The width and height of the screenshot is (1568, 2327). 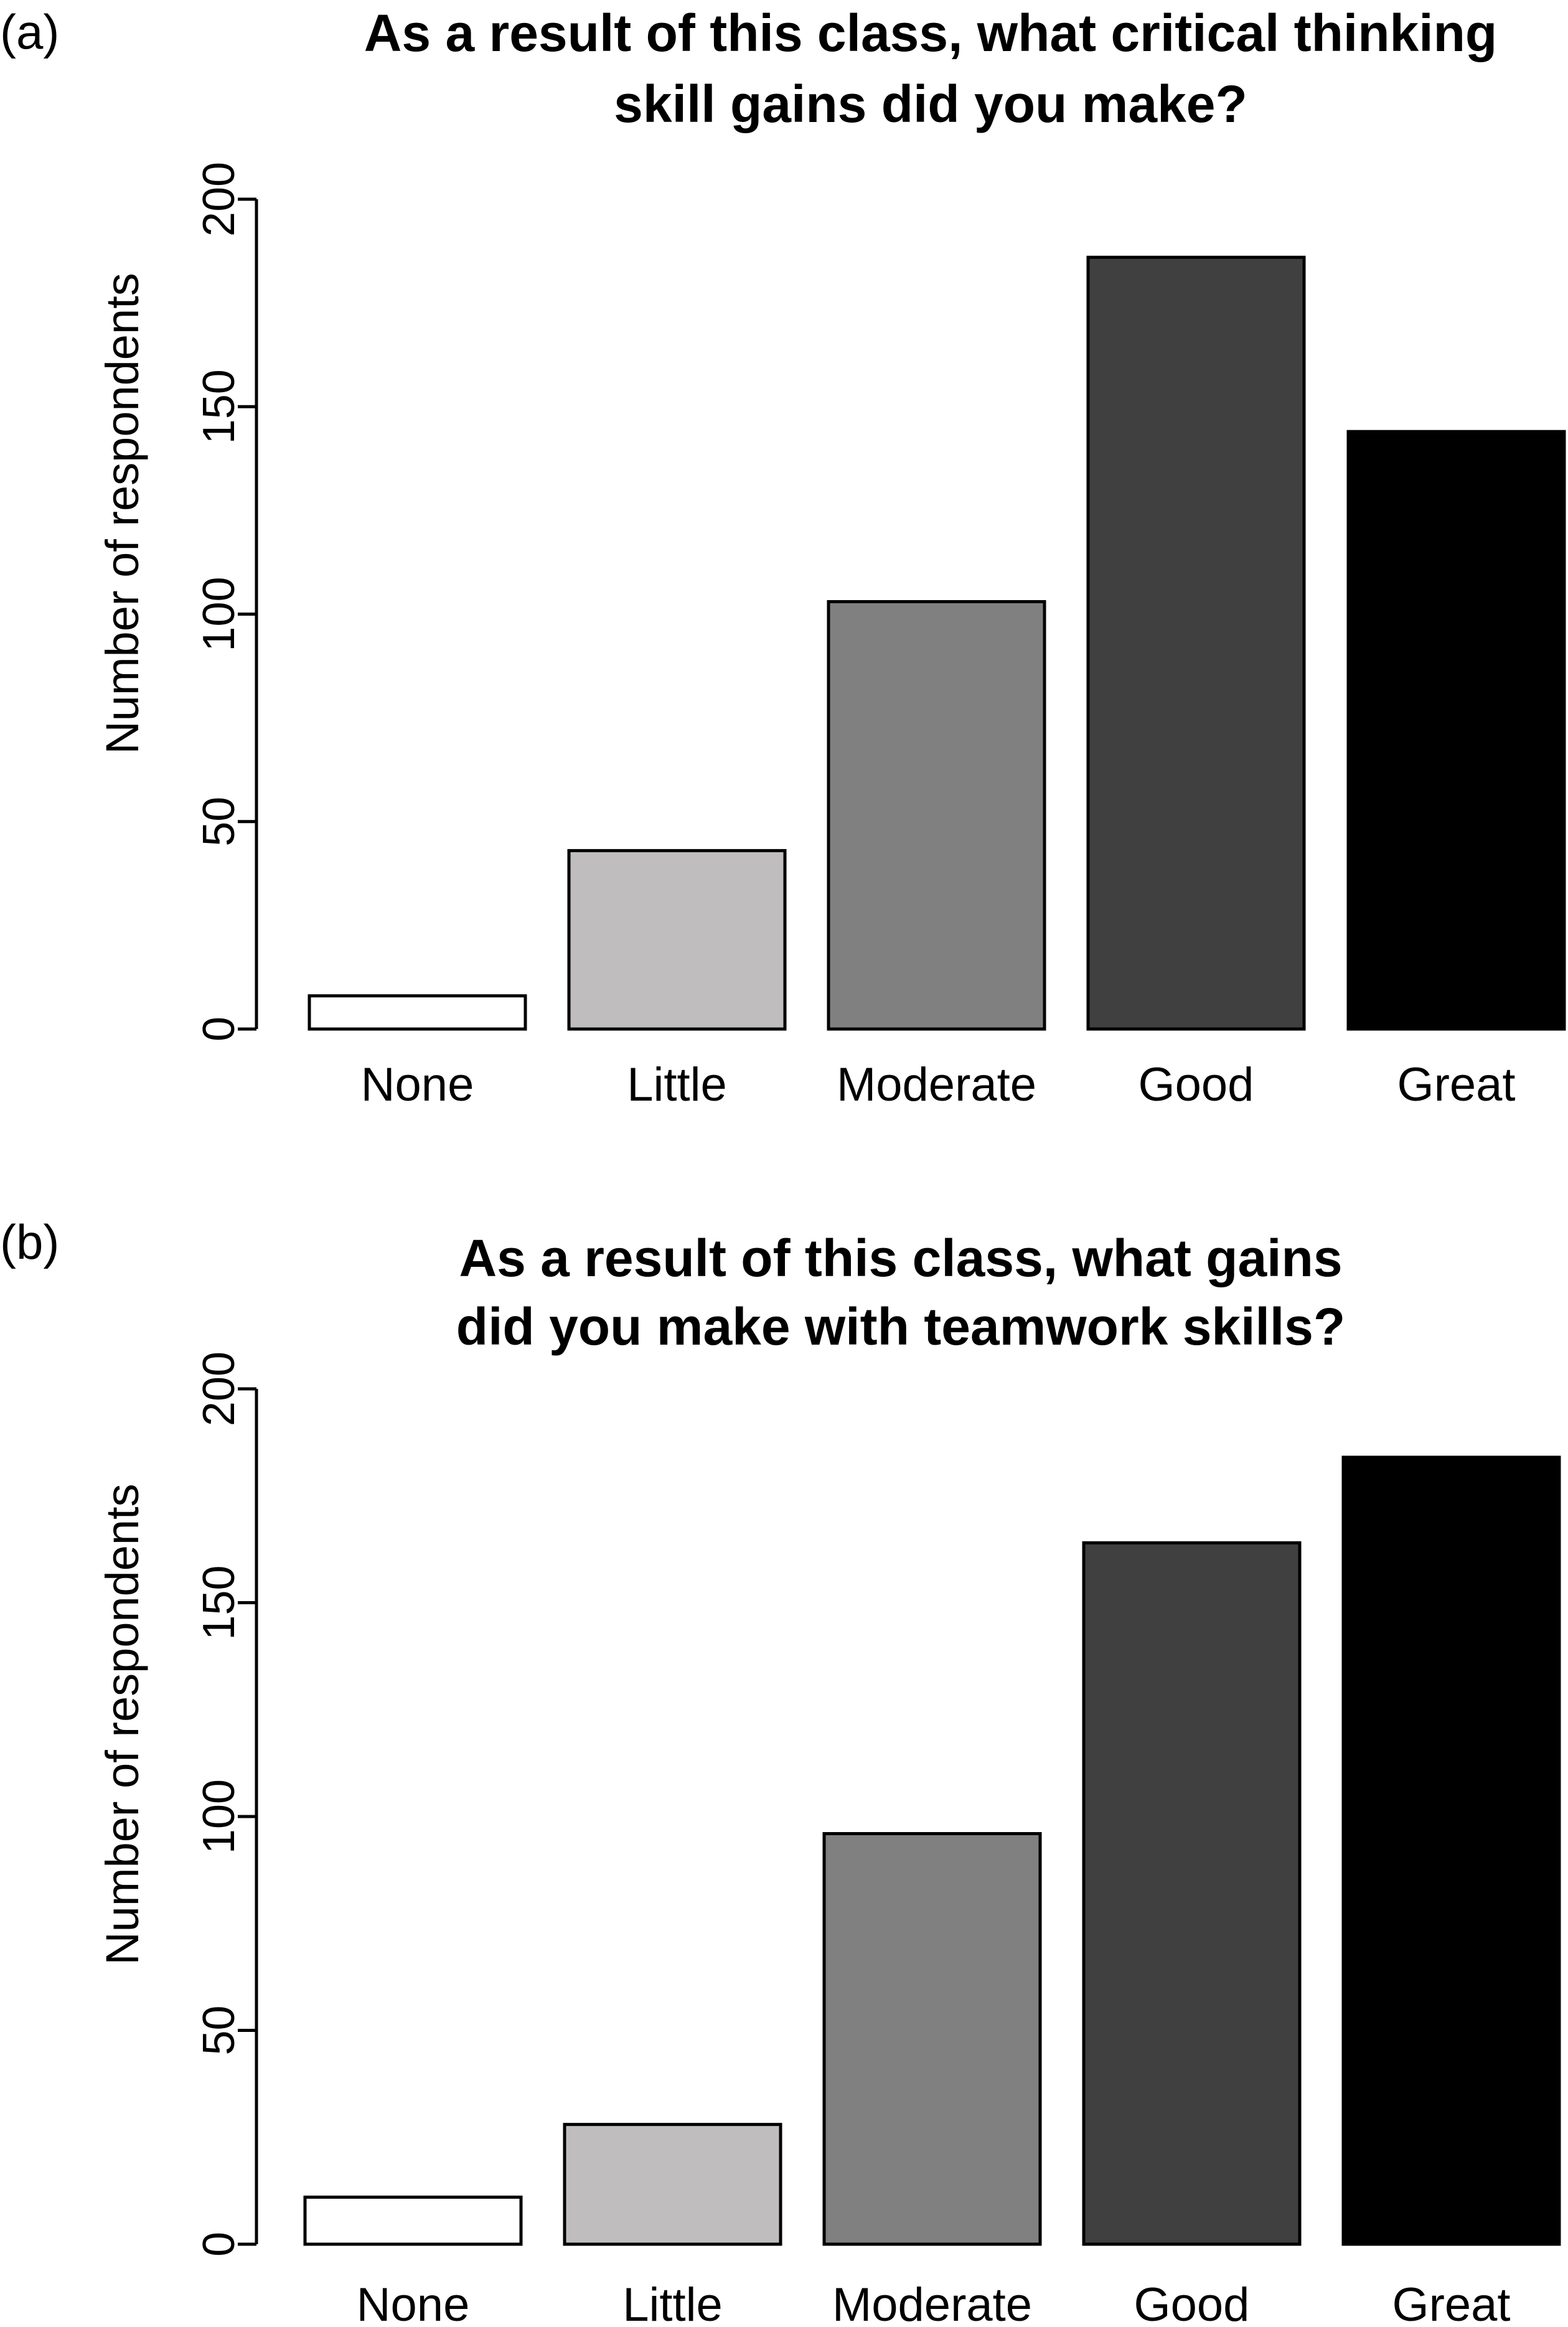 I want to click on y-tick-label-a-50: 50, so click(x=219, y=822).